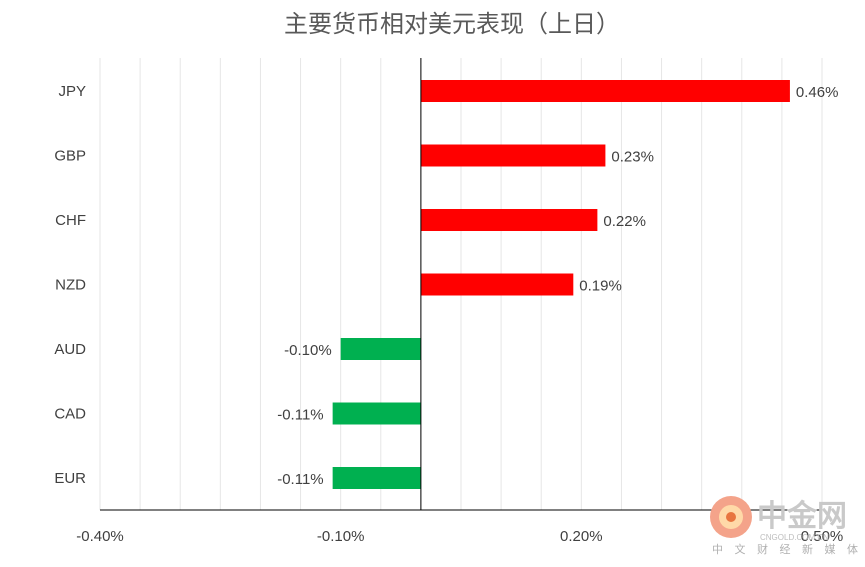 The width and height of the screenshot is (865, 567). What do you see at coordinates (452, 24) in the screenshot?
I see `chart-title: 主要货币相对美元表现（上日）` at bounding box center [452, 24].